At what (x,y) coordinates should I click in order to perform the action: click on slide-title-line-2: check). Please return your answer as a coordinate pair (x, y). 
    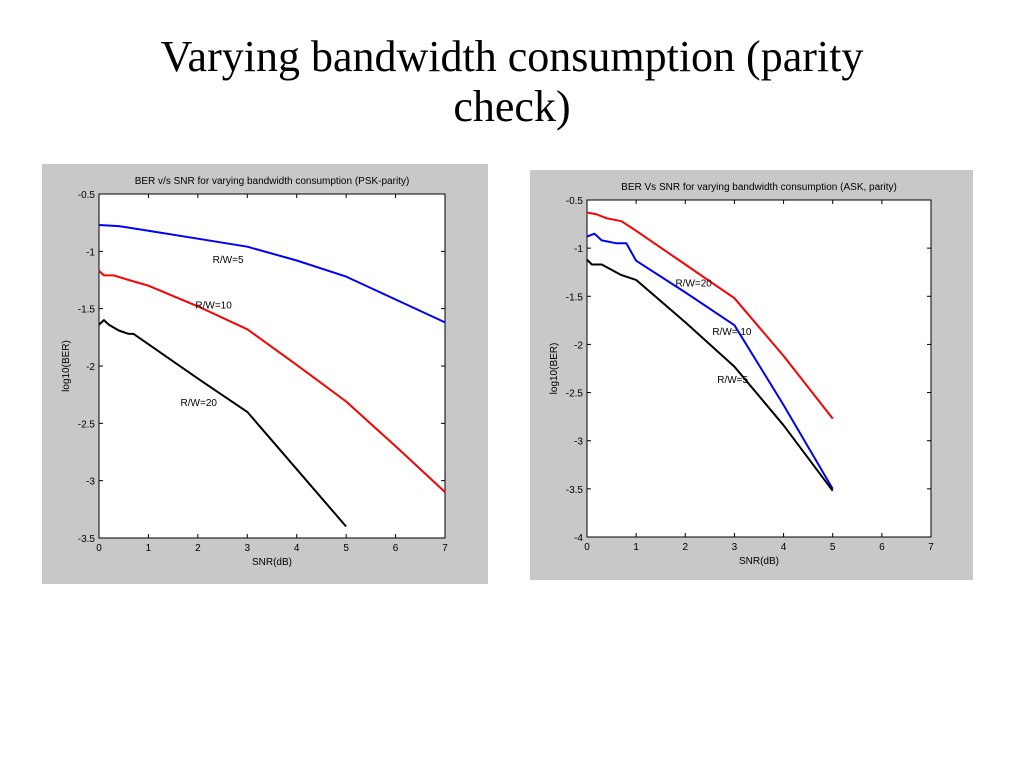
    Looking at the image, I should click on (512, 106).